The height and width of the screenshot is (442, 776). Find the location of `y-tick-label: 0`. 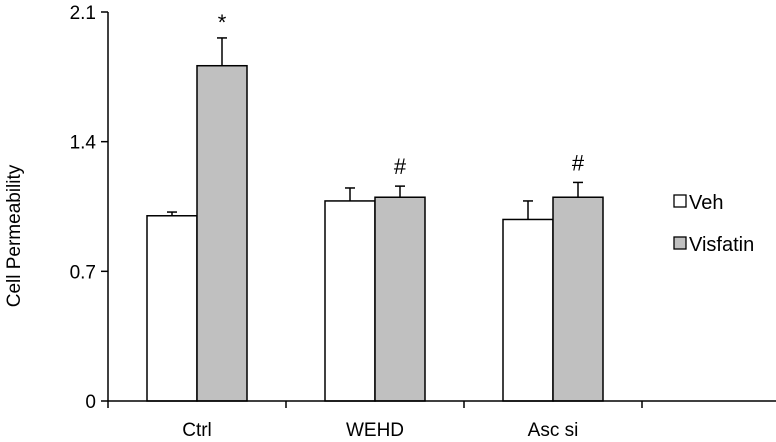

y-tick-label: 0 is located at coordinates (90, 402).